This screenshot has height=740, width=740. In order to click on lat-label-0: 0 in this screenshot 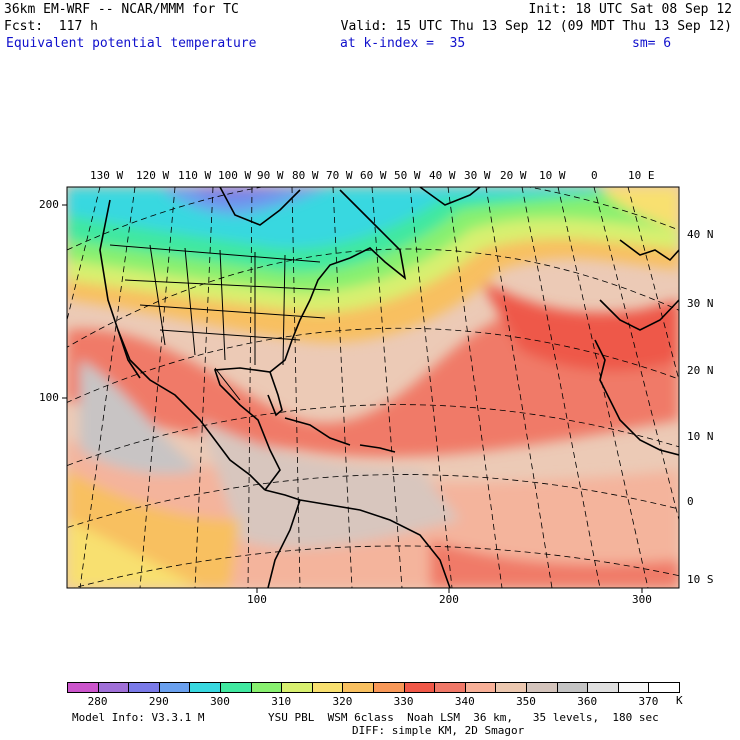, I will do `click(690, 501)`.